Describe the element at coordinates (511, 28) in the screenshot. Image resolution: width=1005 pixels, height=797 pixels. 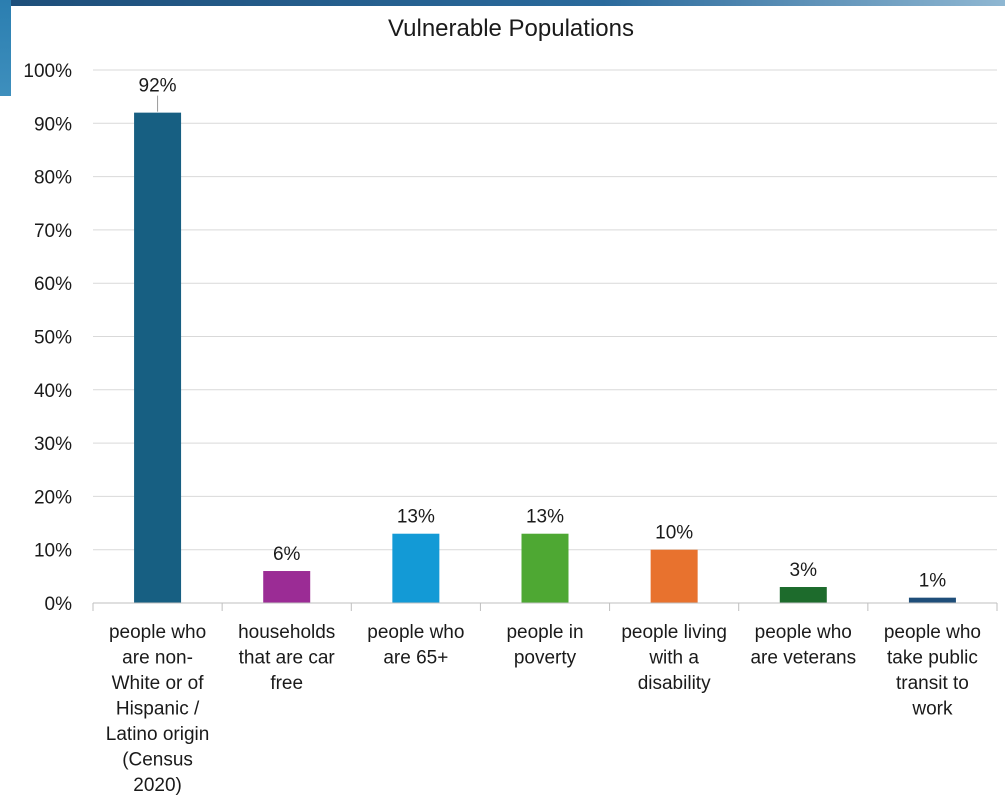
I see `chart-title: Vulnerable Populations` at that location.